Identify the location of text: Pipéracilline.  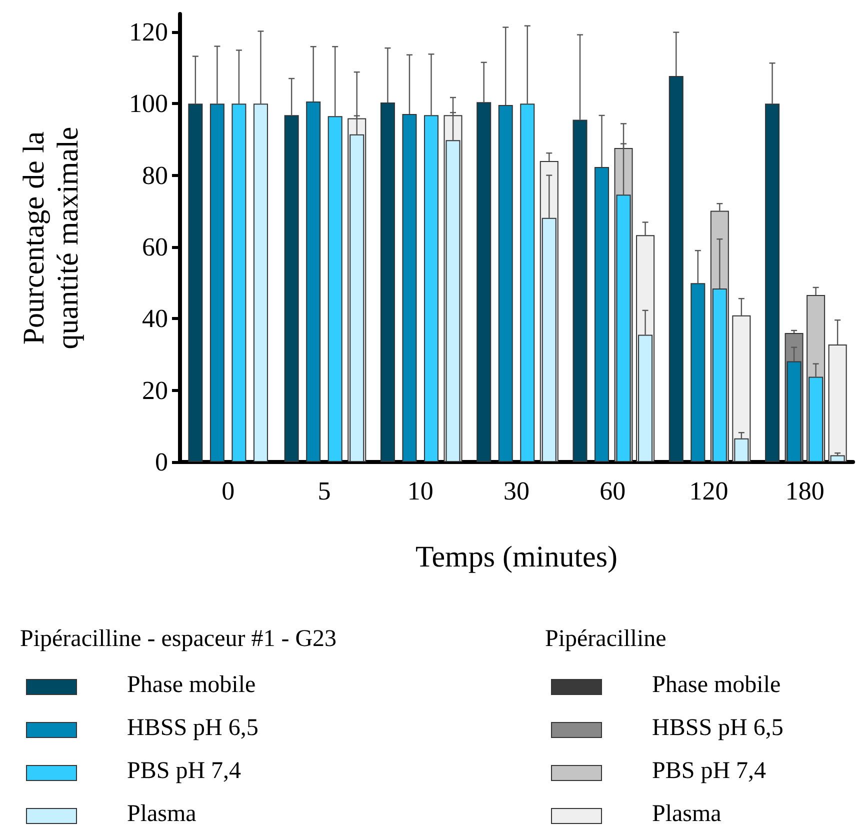
(605, 639).